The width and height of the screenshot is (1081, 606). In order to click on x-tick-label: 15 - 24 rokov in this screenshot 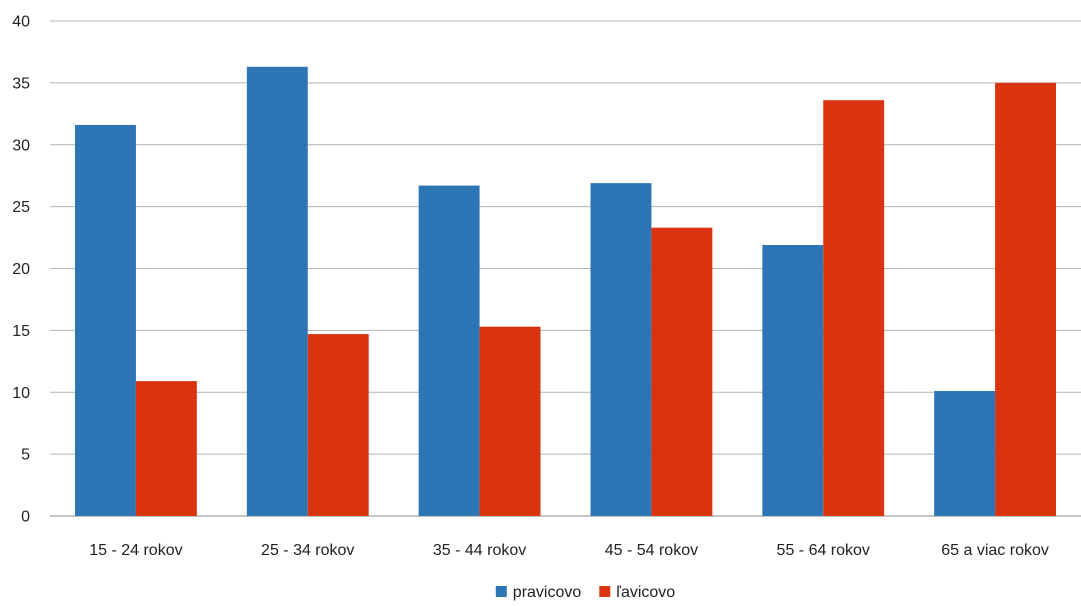, I will do `click(135, 550)`.